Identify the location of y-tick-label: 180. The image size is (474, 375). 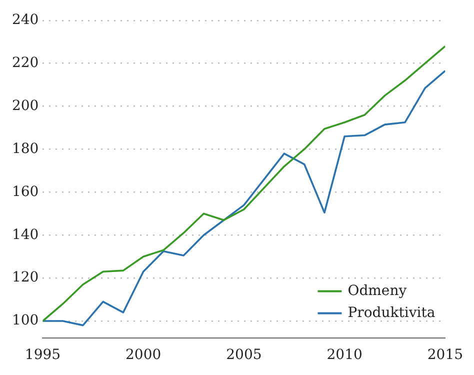
(25, 148).